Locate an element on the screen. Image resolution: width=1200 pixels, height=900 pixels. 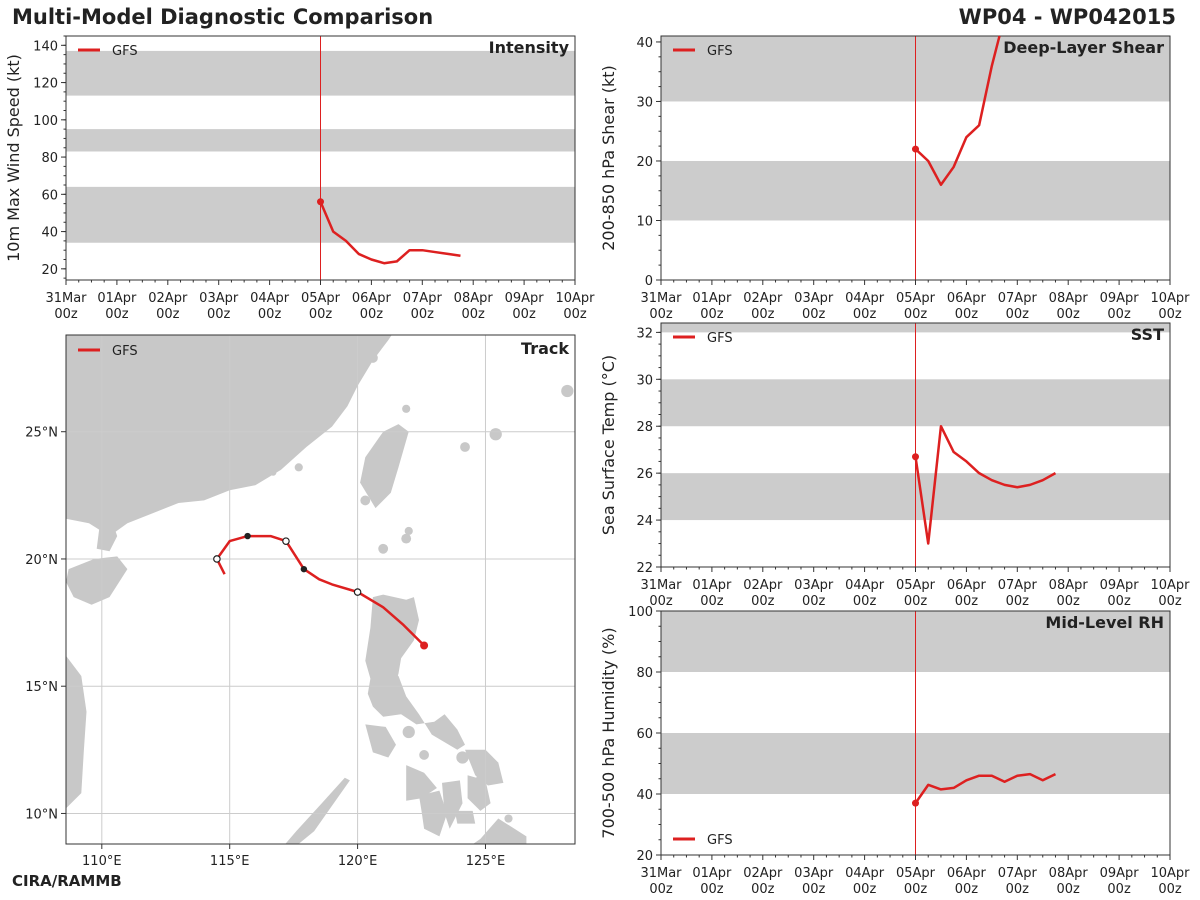
sst-ytick-label: 24 is located at coordinates (644, 521).